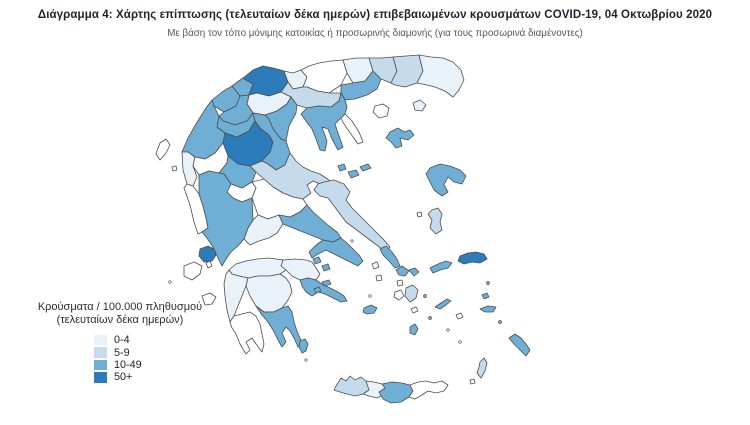 This screenshot has width=750, height=425. Describe the element at coordinates (155, 365) in the screenshot. I see `legend-item: 10-49` at that location.